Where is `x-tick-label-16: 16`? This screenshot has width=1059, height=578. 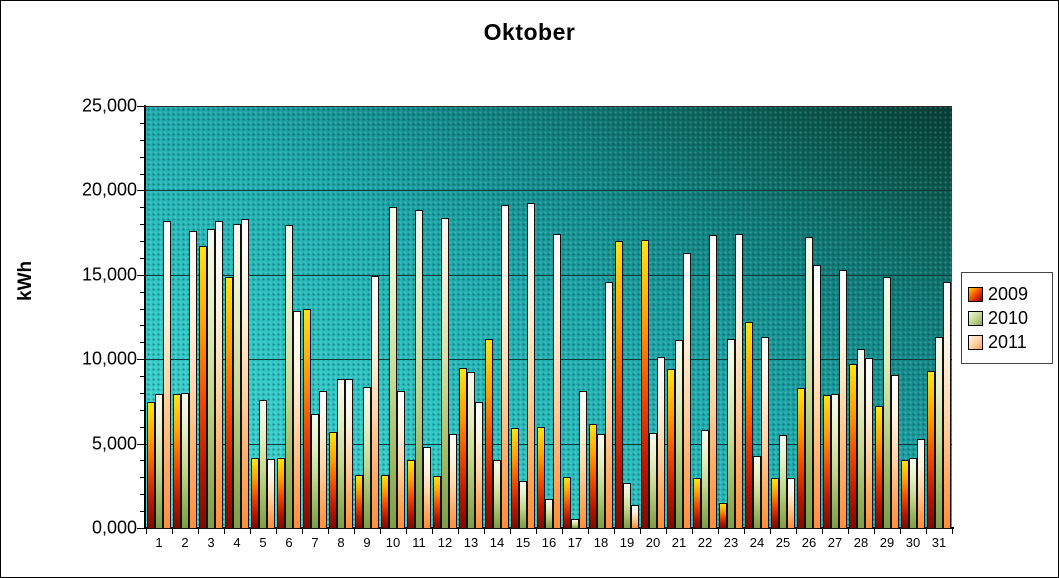
x-tick-label-16: 16 is located at coordinates (549, 542).